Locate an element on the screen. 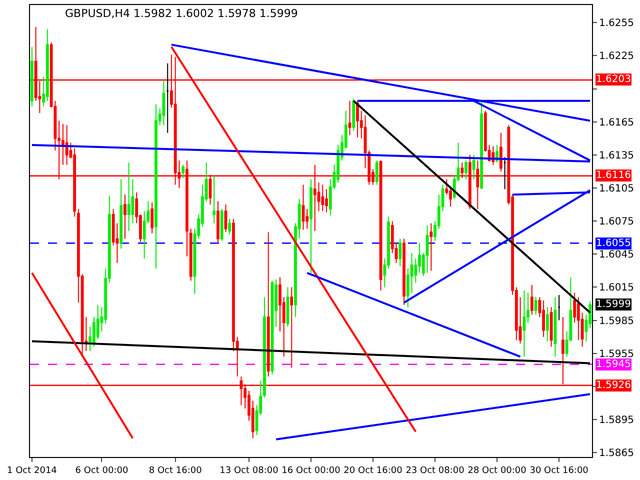  ref-line-label: 1.6055 is located at coordinates (613, 243).